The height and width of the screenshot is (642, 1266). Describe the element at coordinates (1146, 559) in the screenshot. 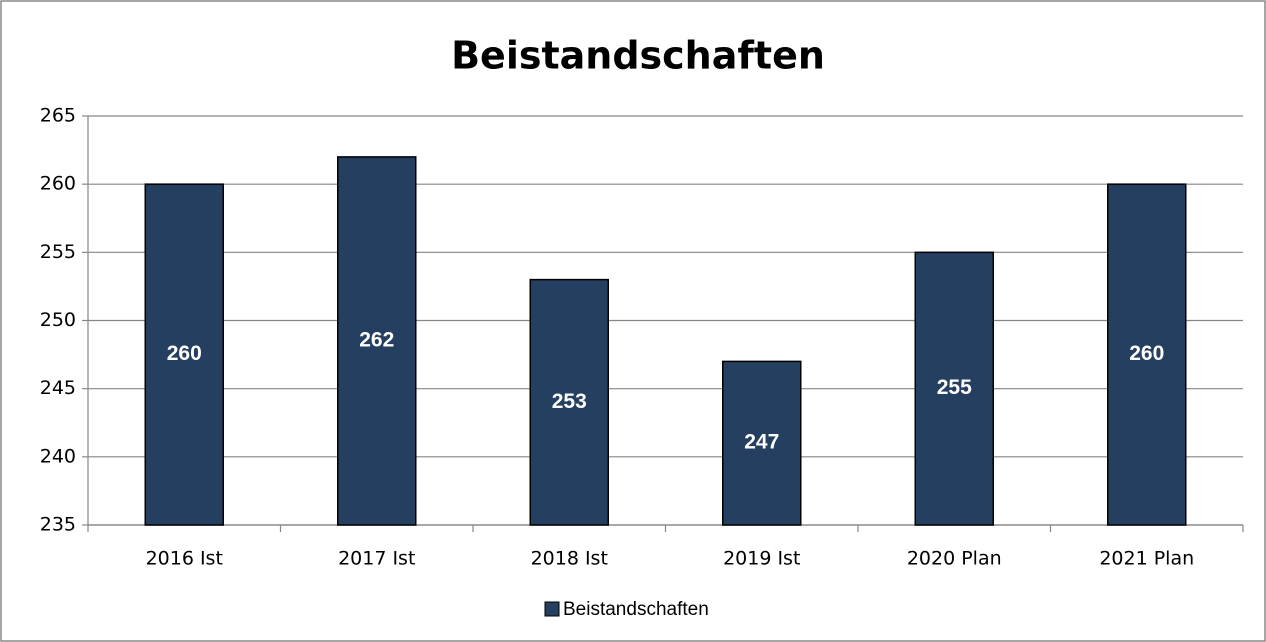

I see `x-tick-label: 2021 Plan` at that location.